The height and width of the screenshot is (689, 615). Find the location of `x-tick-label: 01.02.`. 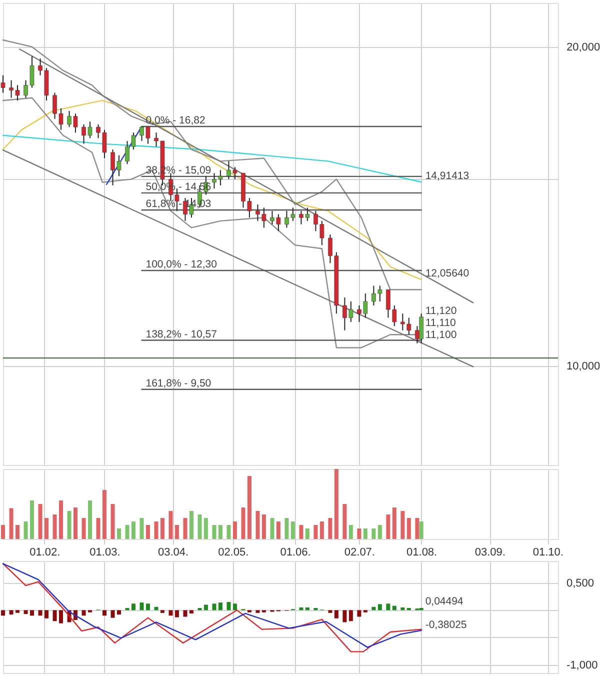

x-tick-label: 01.02. is located at coordinates (45, 552).